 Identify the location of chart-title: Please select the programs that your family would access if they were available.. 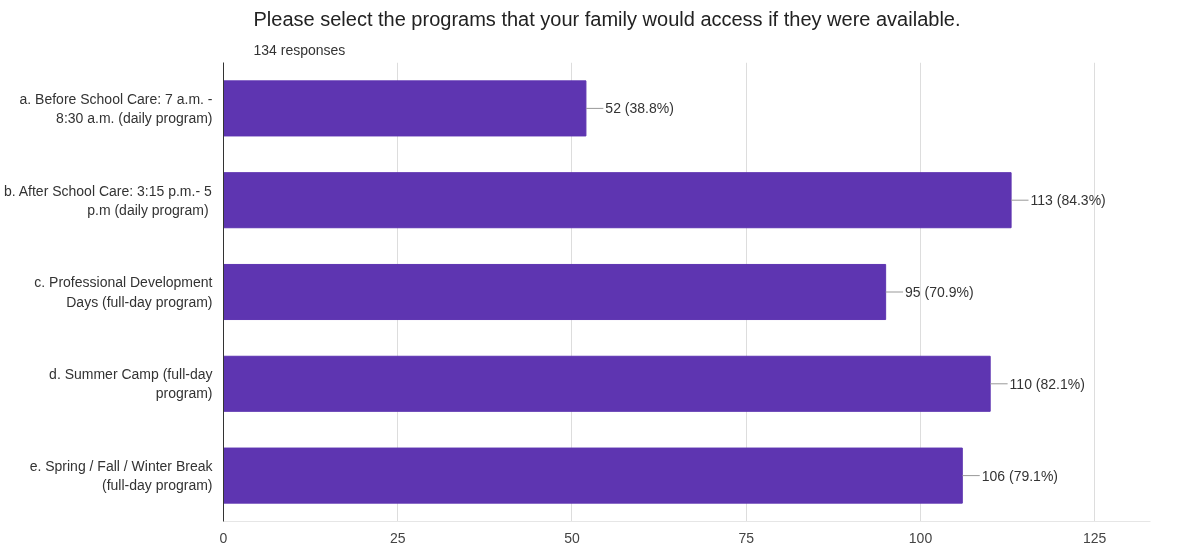
(607, 18).